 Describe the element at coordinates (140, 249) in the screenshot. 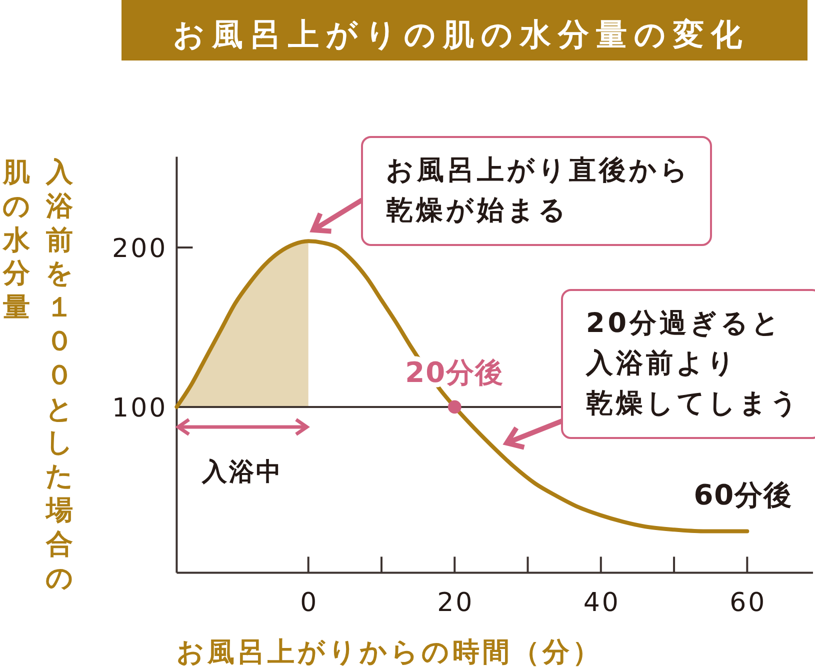

I see `y-tick-label: 200` at that location.